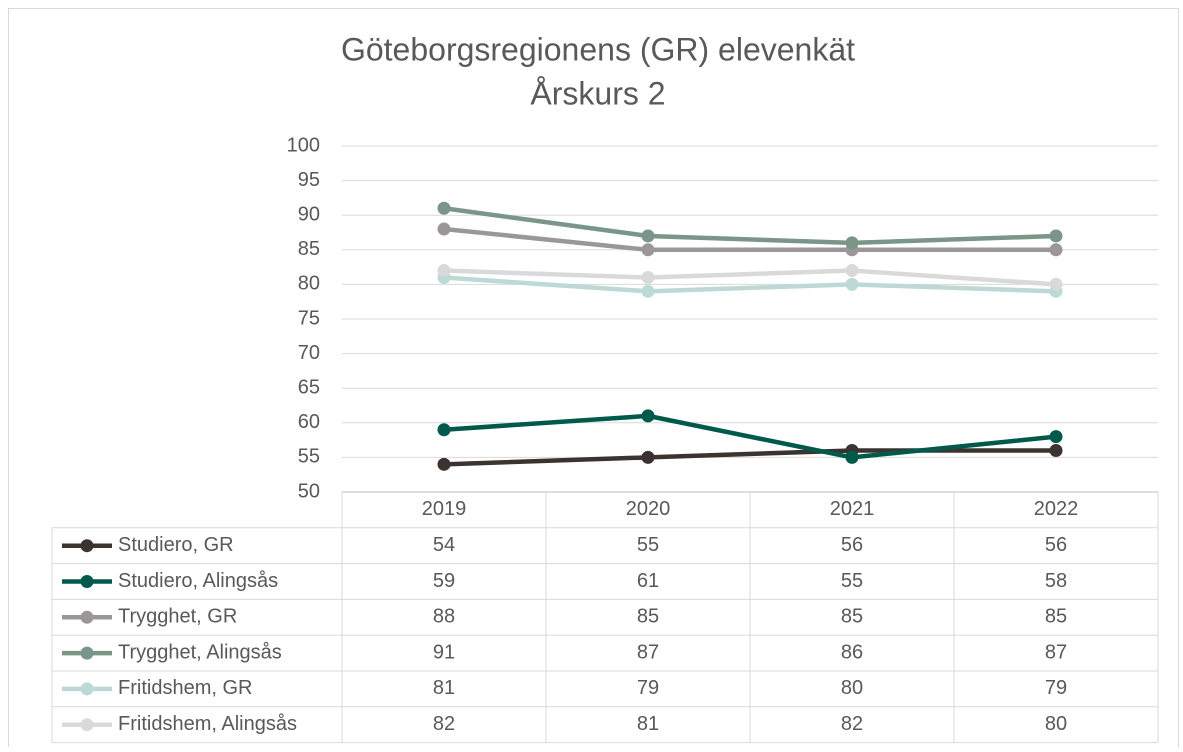 This screenshot has height=752, width=1183. What do you see at coordinates (200, 652) in the screenshot?
I see `legend-label: Trygghet, Alingsås` at bounding box center [200, 652].